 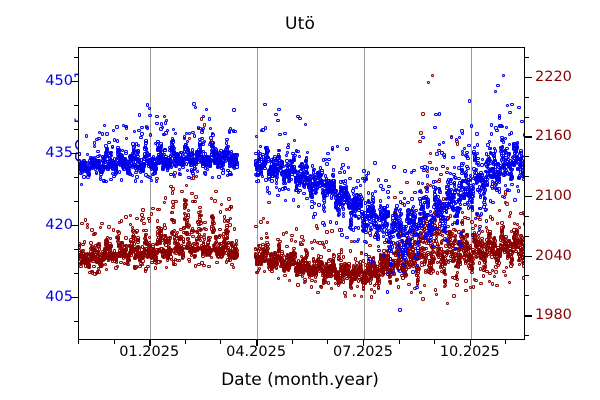 What do you see at coordinates (256, 352) in the screenshot?
I see `x-tick-label: 04.2025` at bounding box center [256, 352].